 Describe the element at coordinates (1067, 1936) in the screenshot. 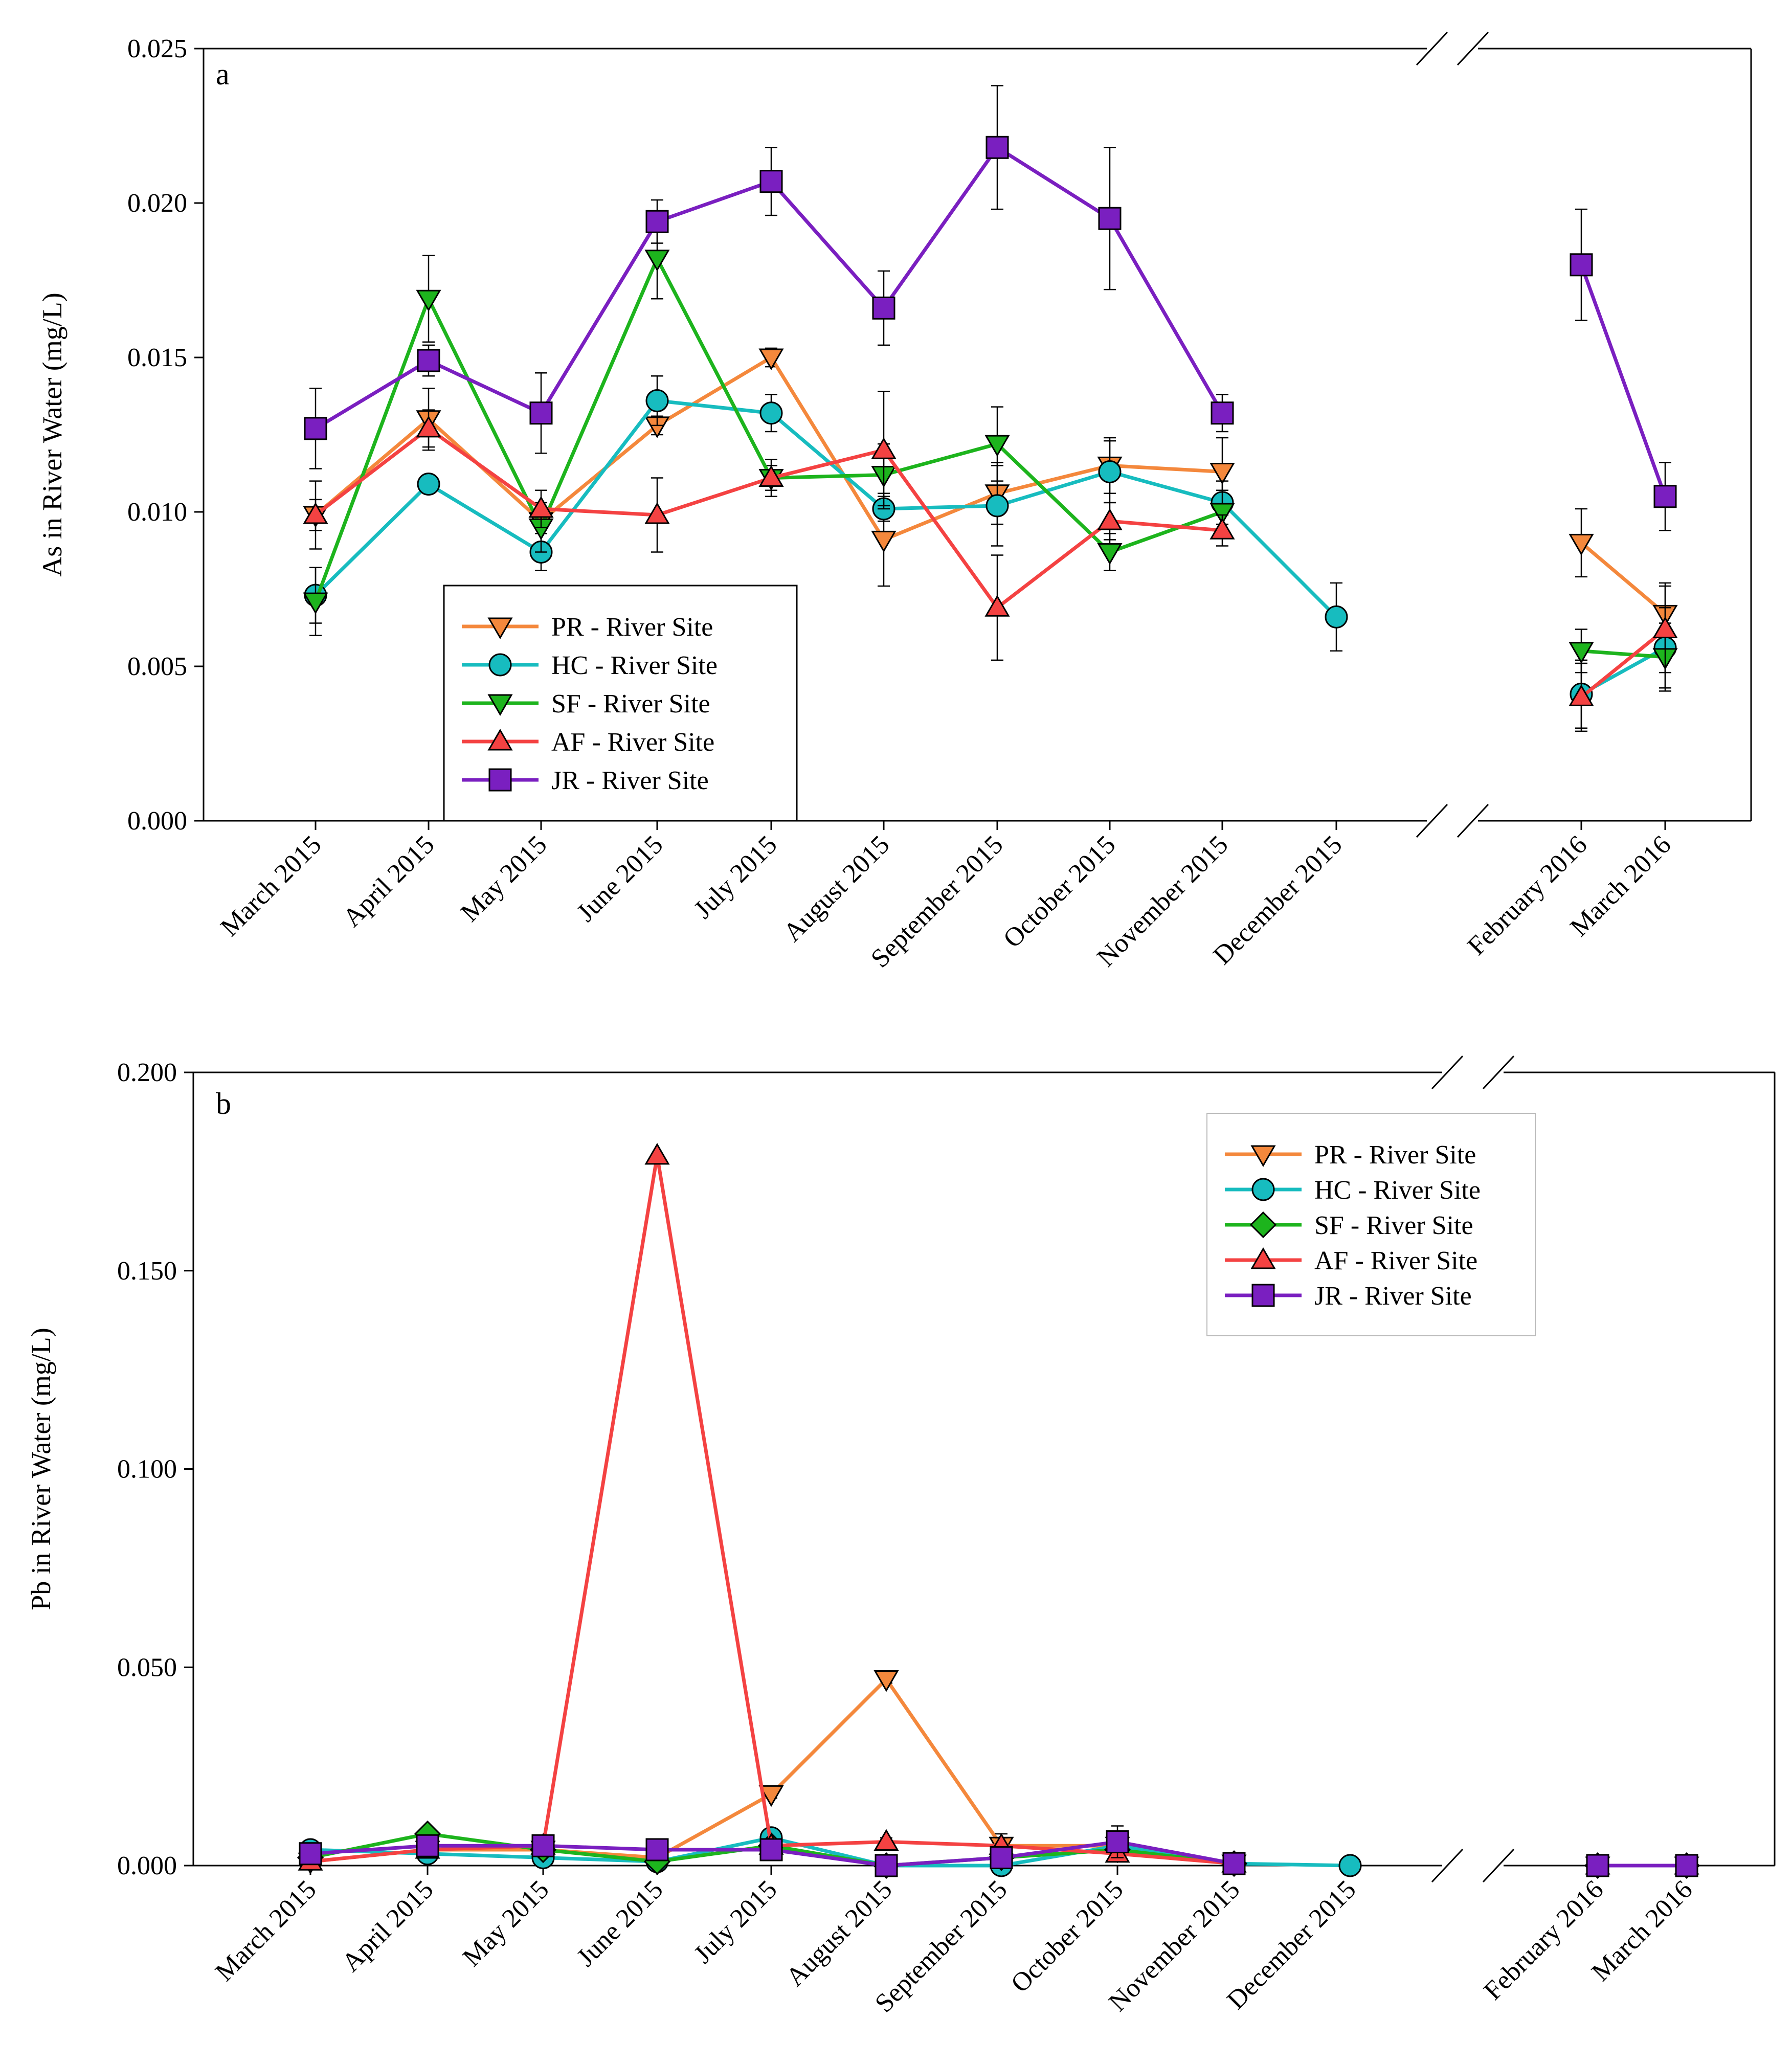

I see `x-tick-label: October 2015` at that location.